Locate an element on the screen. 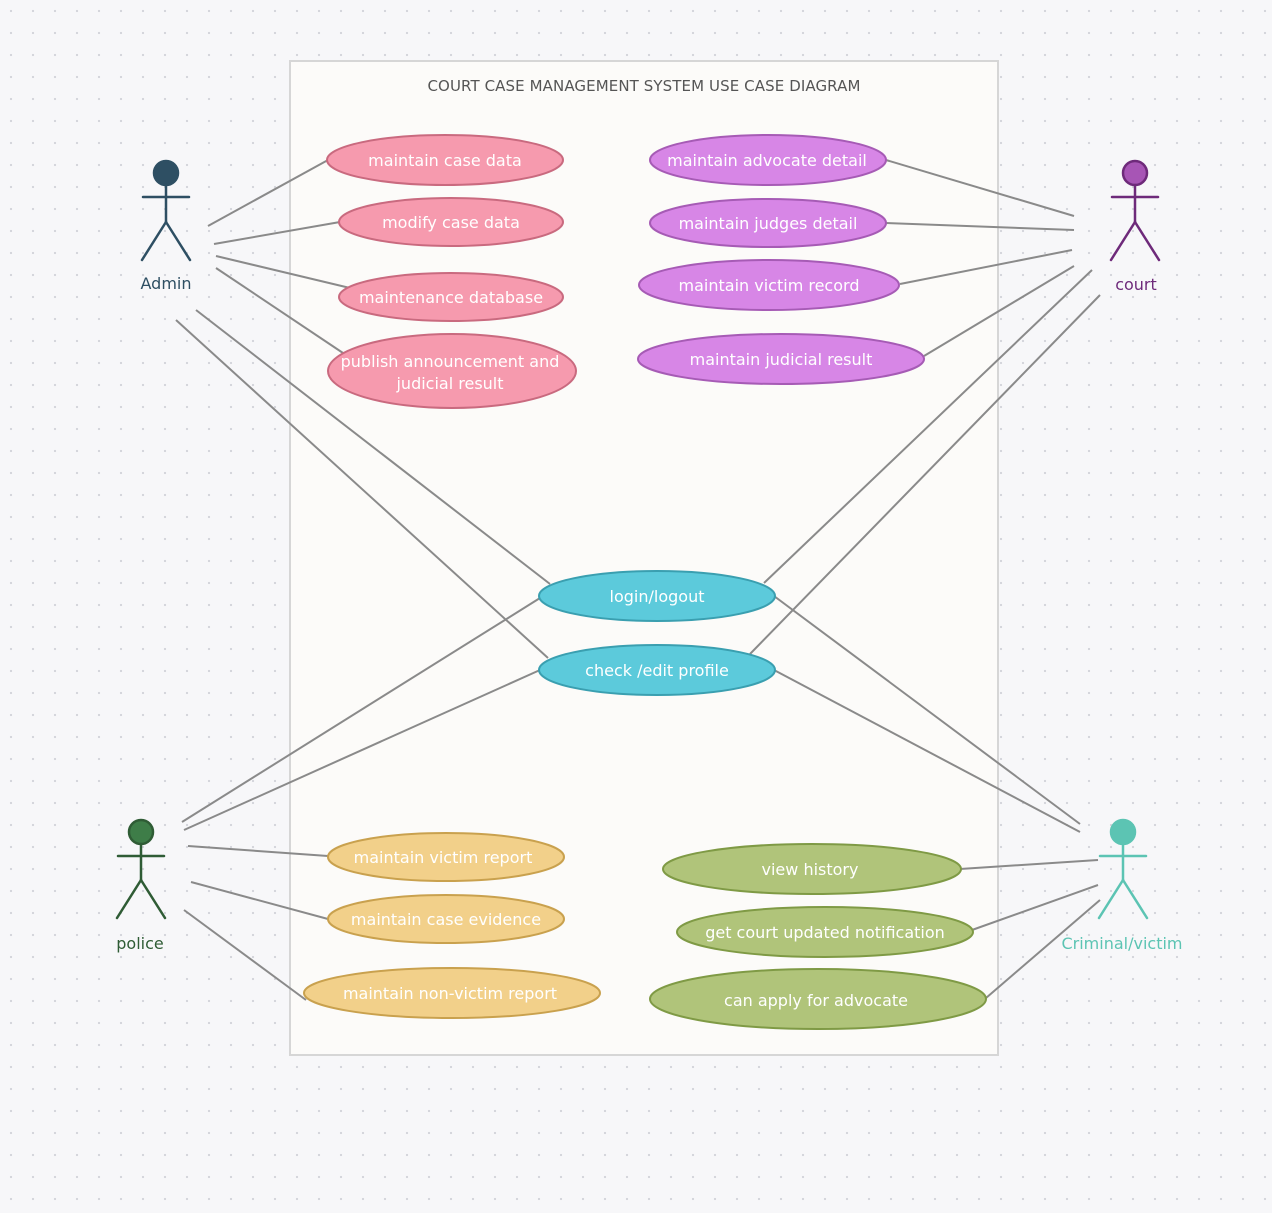 The height and width of the screenshot is (1213, 1272). use-case-label: maintain victim report is located at coordinates (443, 857).